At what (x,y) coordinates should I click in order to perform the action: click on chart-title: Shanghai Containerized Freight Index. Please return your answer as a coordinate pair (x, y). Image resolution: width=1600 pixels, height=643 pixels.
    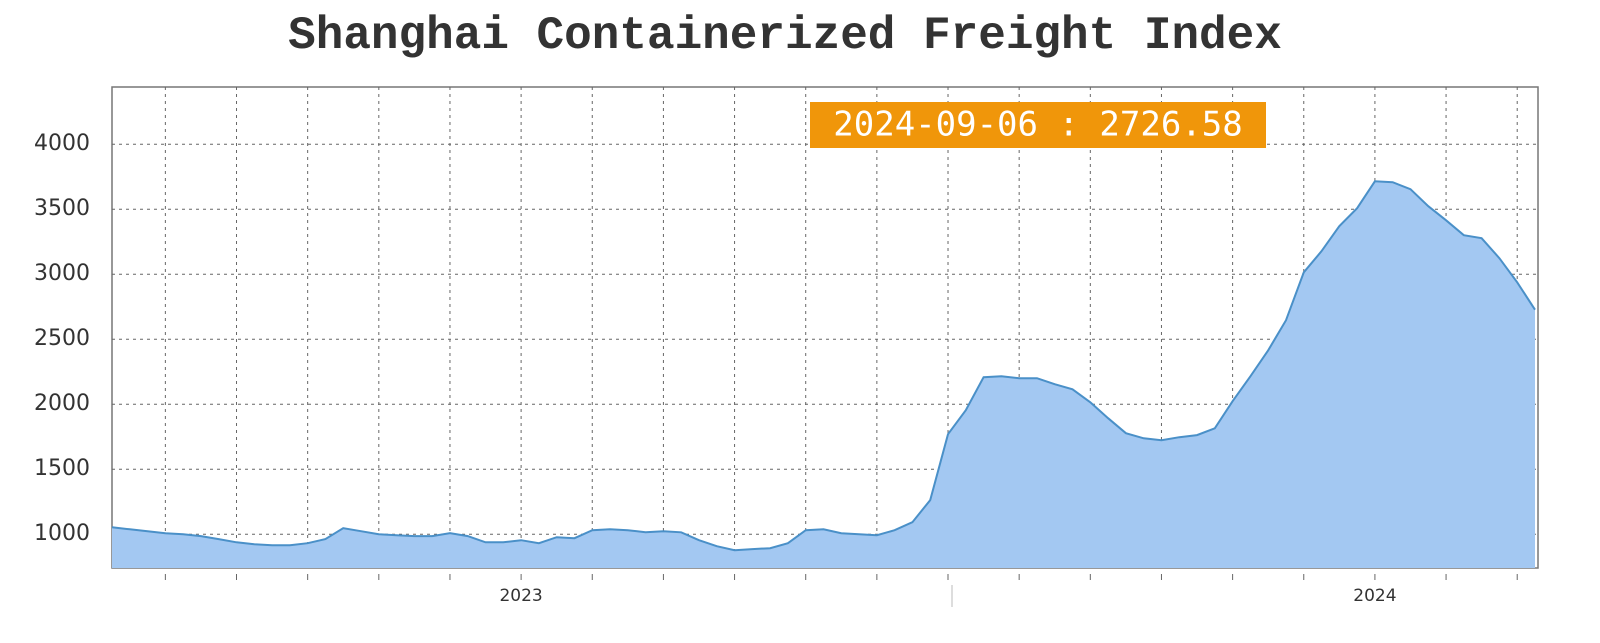
    Looking at the image, I should click on (785, 36).